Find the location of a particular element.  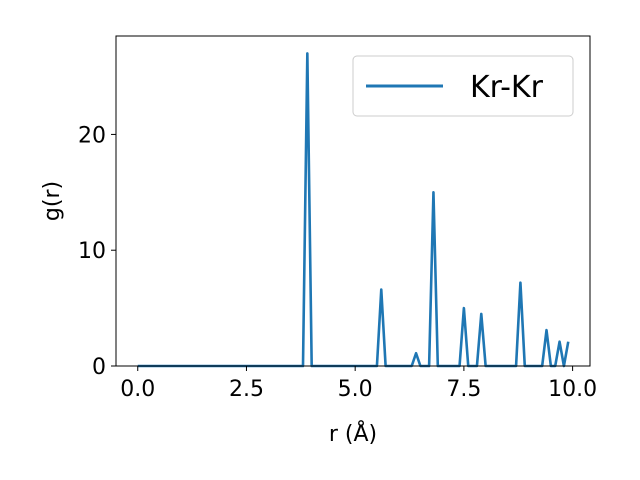

legend-label-kr-kr: Kr-Kr is located at coordinates (507, 87).